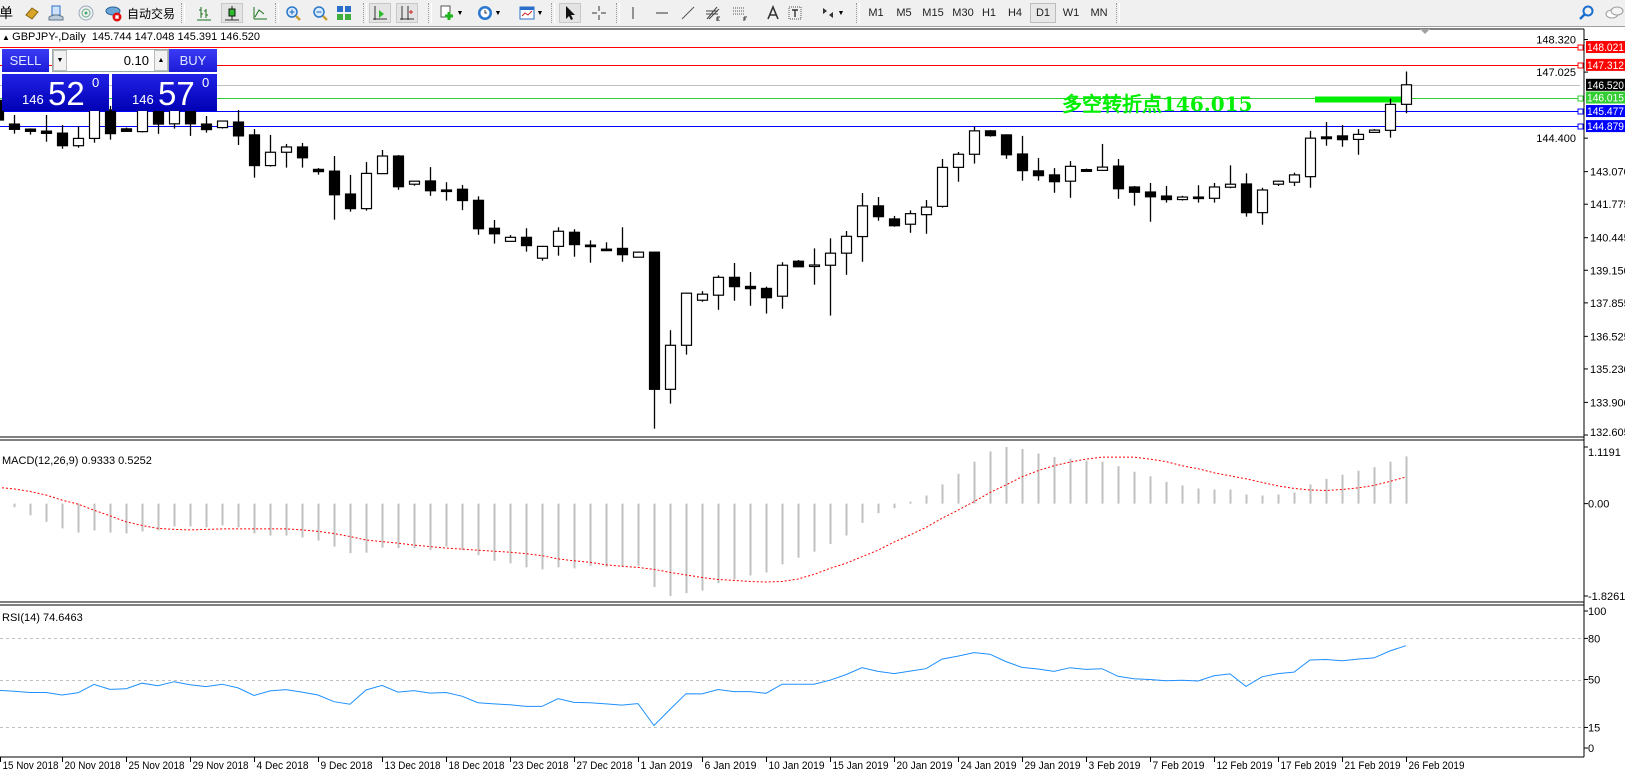 The height and width of the screenshot is (771, 1625). Describe the element at coordinates (963, 13) in the screenshot. I see `timeframe-m30: M30` at that location.